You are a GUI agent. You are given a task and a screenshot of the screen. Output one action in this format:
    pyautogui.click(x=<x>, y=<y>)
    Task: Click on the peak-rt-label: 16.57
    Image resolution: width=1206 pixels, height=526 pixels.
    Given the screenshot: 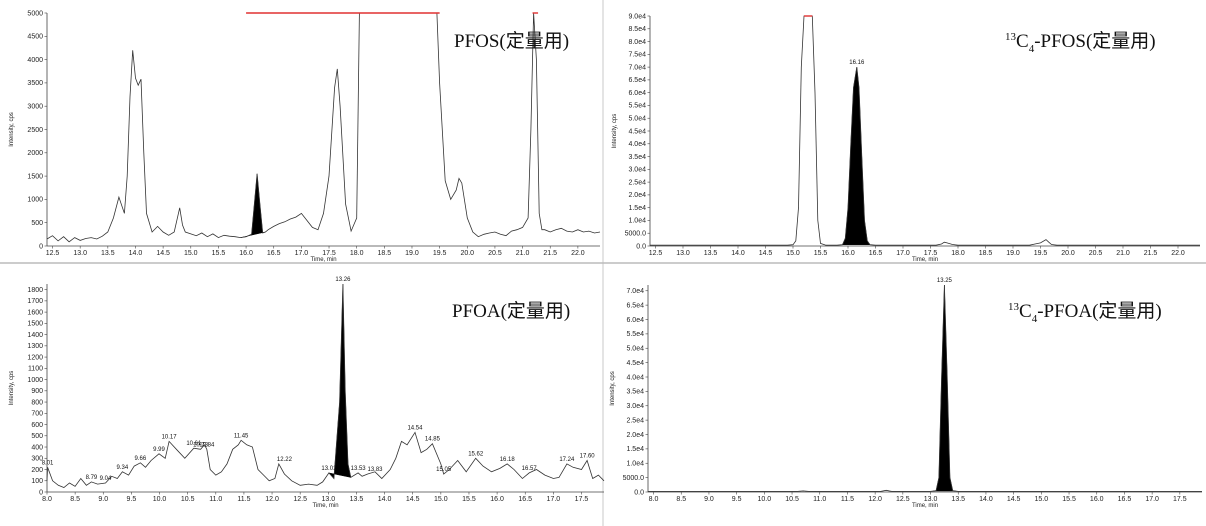 What is the action you would take?
    pyautogui.click(x=530, y=469)
    